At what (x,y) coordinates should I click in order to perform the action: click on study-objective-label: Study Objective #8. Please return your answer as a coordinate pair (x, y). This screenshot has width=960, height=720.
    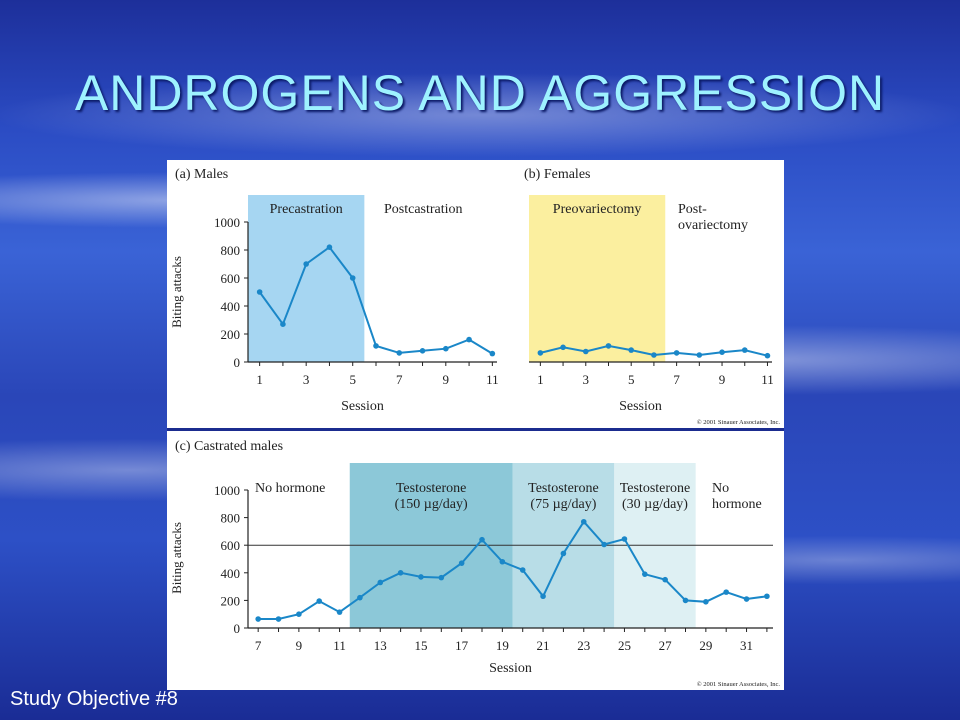
    Looking at the image, I should click on (94, 699).